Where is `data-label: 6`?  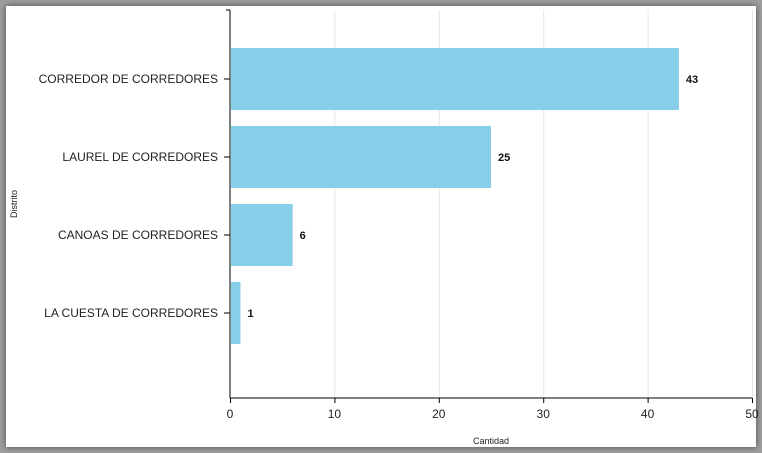
data-label: 6 is located at coordinates (303, 236).